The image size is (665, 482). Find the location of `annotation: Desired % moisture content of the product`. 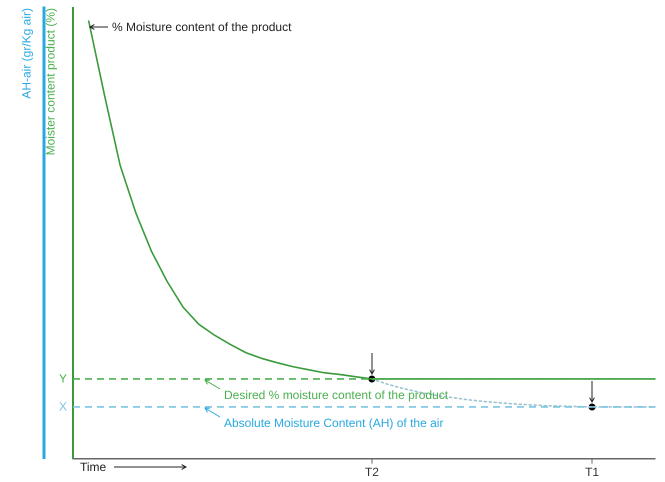

annotation: Desired % moisture content of the product is located at coordinates (336, 395).